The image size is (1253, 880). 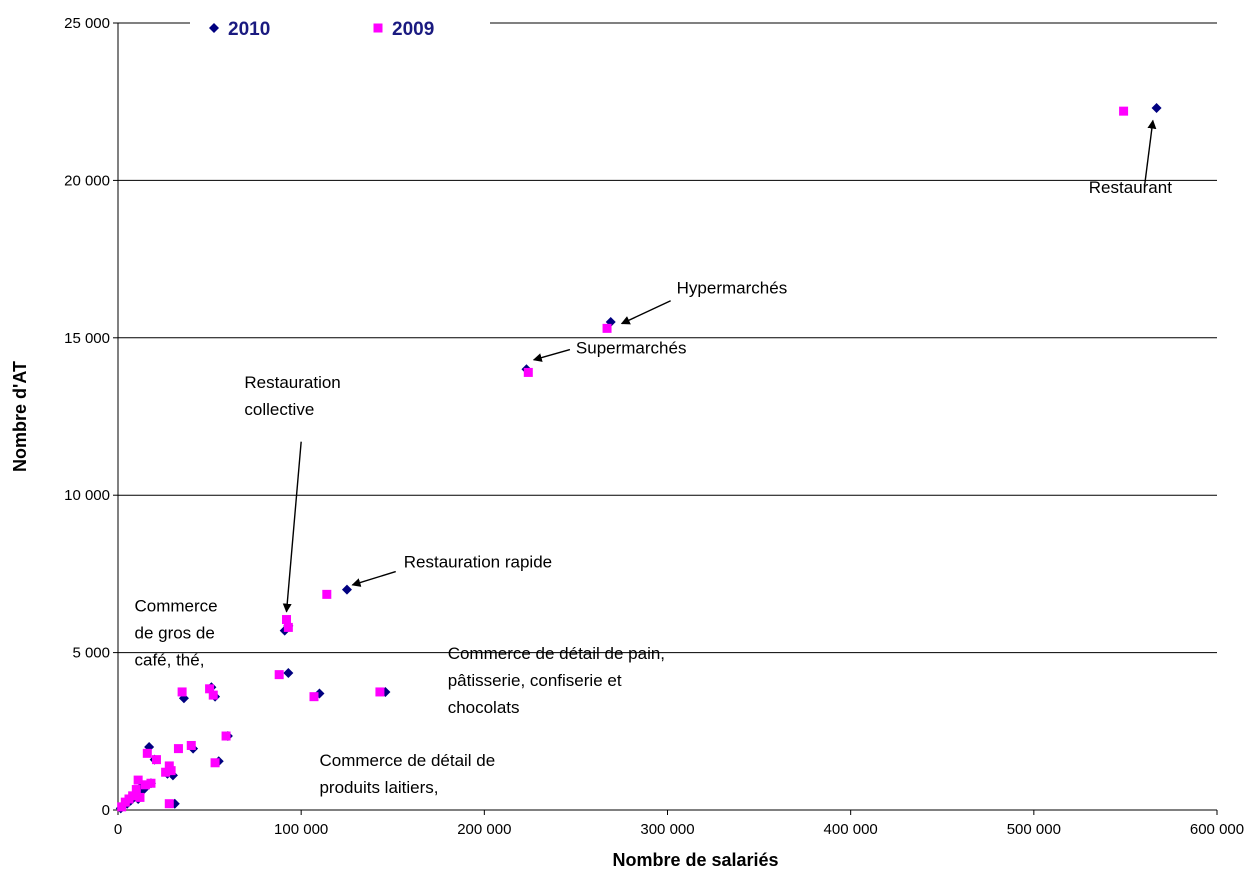 What do you see at coordinates (175, 606) in the screenshot?
I see `annotation-label: Commerce` at bounding box center [175, 606].